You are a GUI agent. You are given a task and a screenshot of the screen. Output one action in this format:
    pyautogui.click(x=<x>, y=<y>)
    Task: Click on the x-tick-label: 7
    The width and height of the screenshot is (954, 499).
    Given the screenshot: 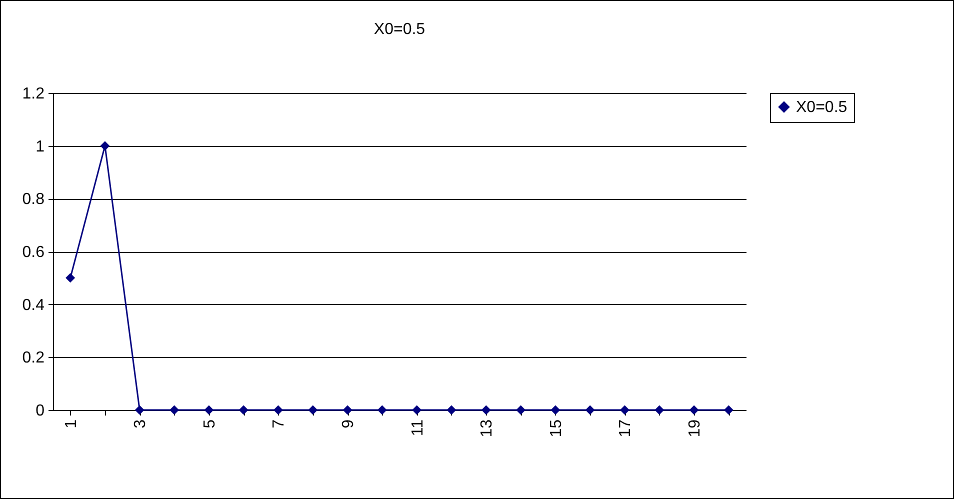 What is the action you would take?
    pyautogui.click(x=279, y=423)
    